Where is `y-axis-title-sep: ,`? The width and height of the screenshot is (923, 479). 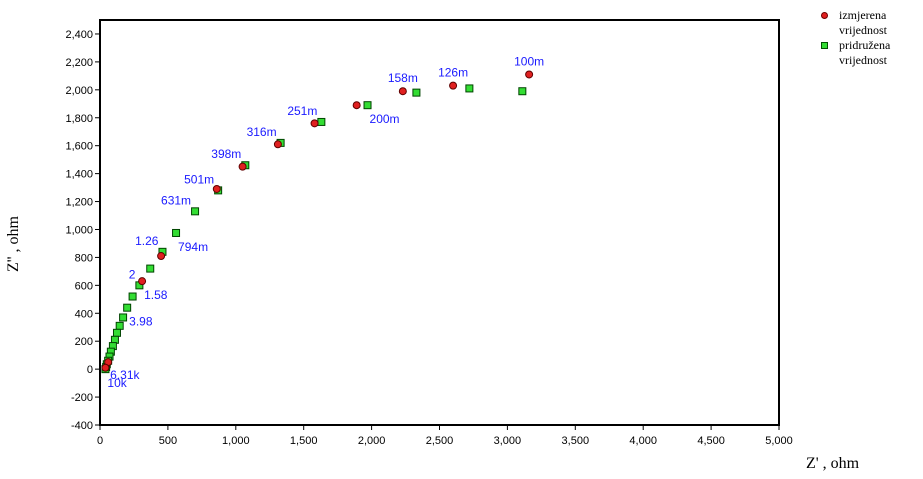 y-axis-title-sep: , is located at coordinates (13, 250).